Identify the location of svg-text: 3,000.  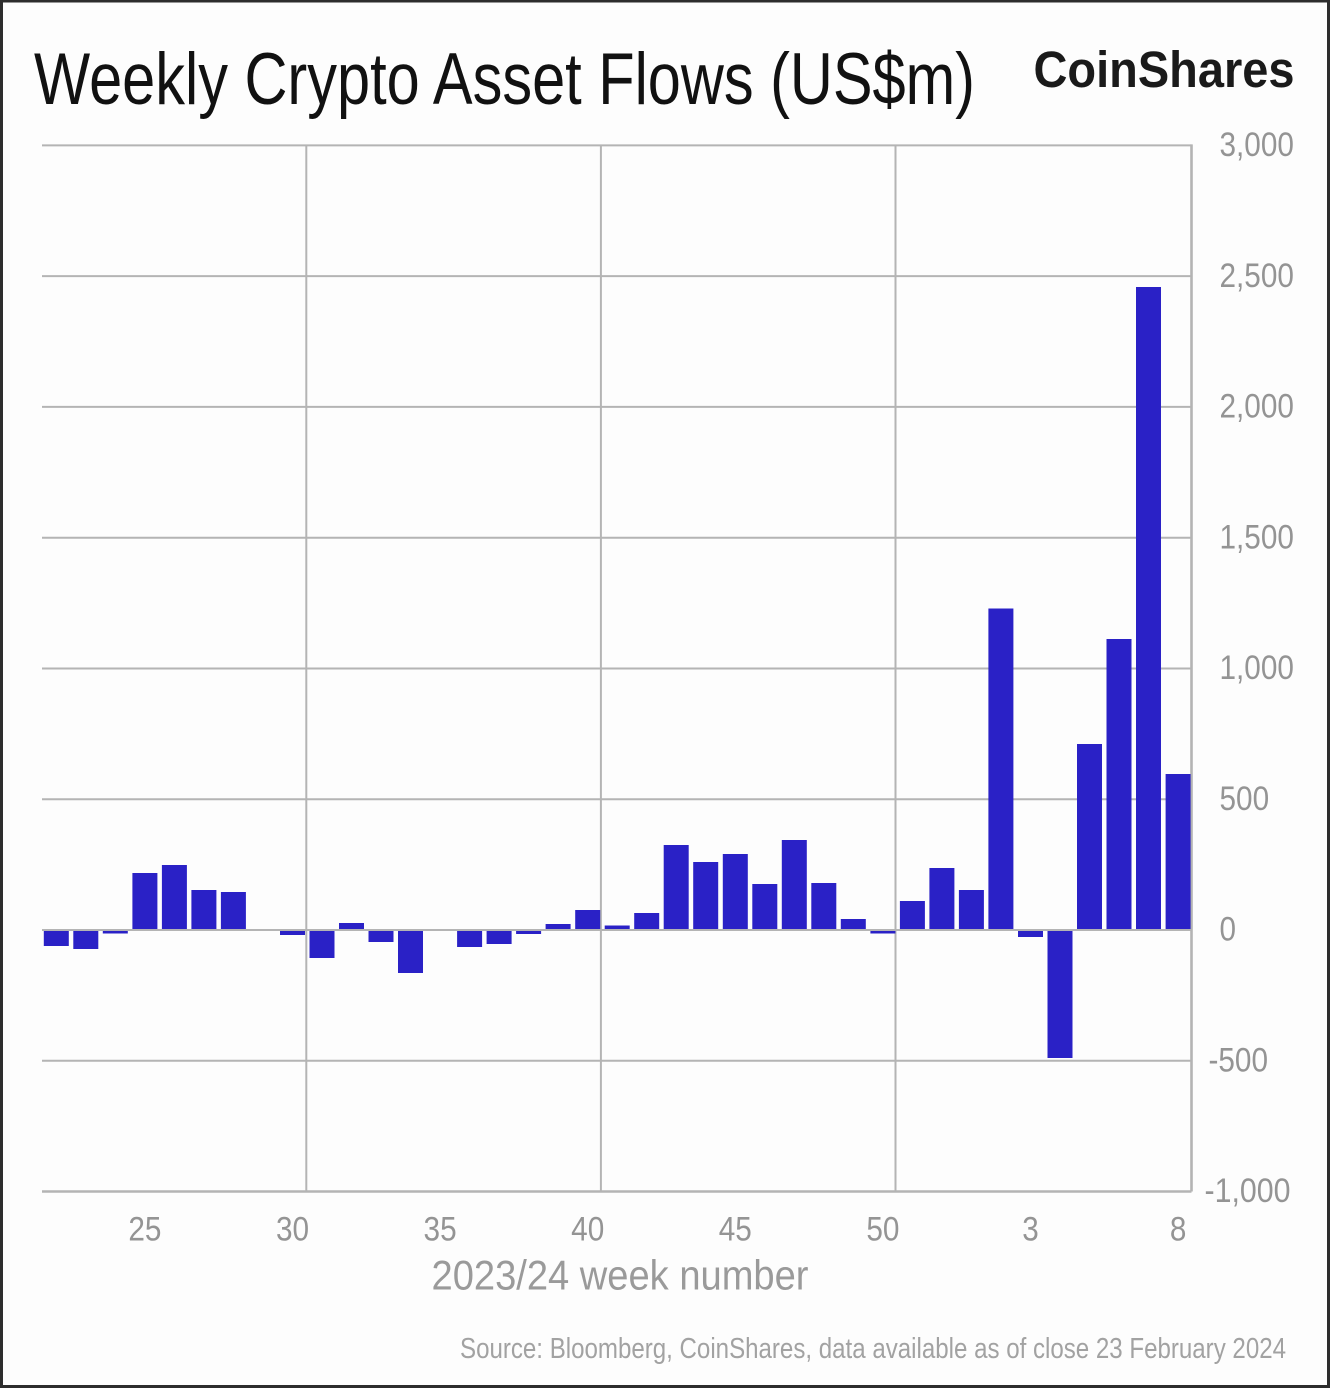
(1257, 145).